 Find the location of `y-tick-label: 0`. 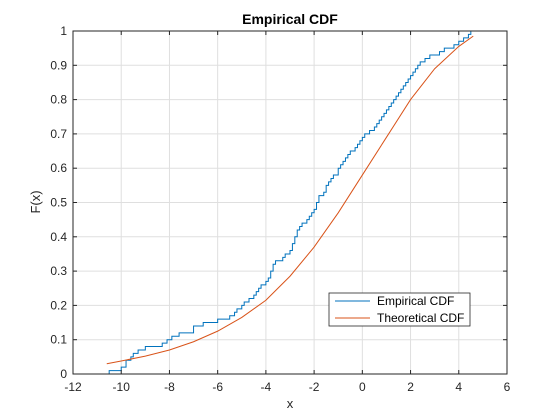

y-tick-label: 0 is located at coordinates (63, 374).